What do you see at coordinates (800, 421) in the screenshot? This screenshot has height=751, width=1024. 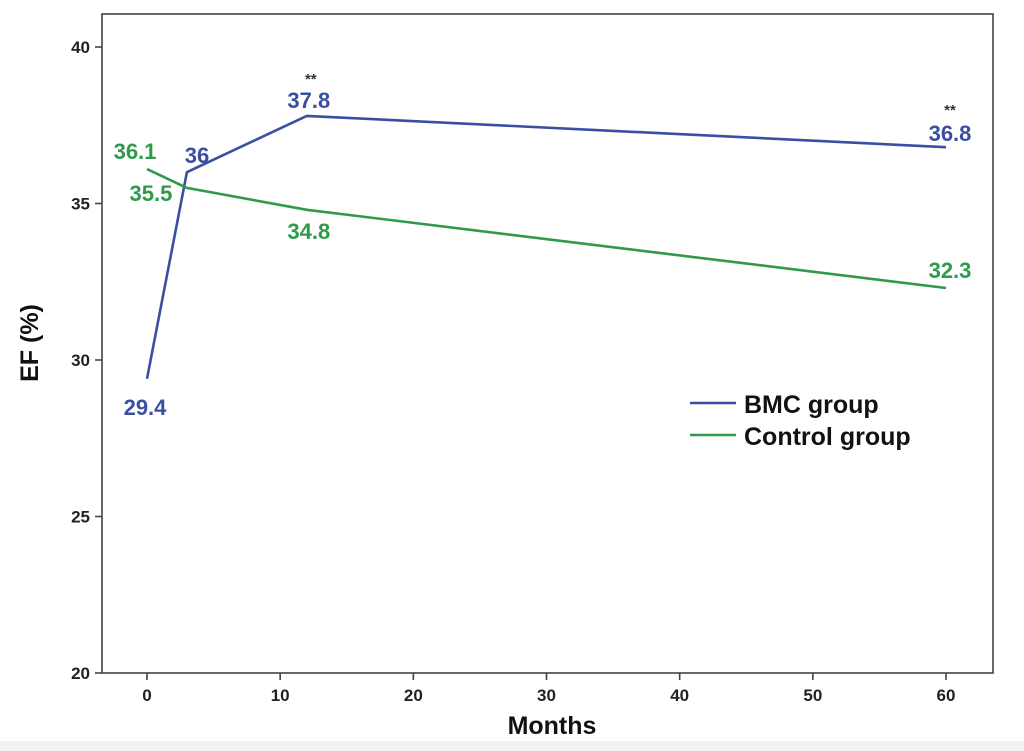 I see `legend: BMC group Control group` at bounding box center [800, 421].